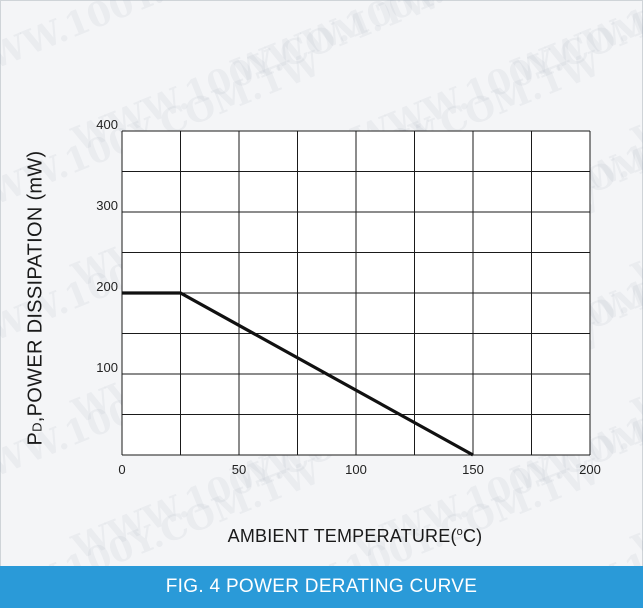 This screenshot has width=643, height=608. I want to click on x-tick-label: 100, so click(356, 469).